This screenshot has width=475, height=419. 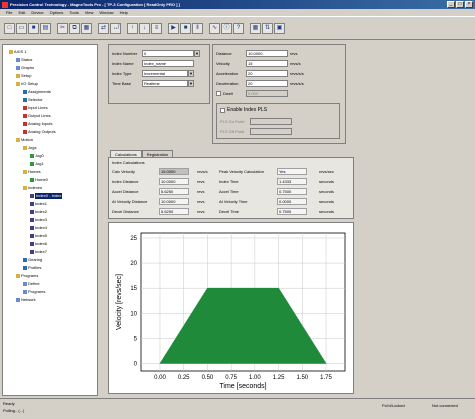 What do you see at coordinates (9, 28) in the screenshot?
I see `new-file-icon: □` at bounding box center [9, 28].